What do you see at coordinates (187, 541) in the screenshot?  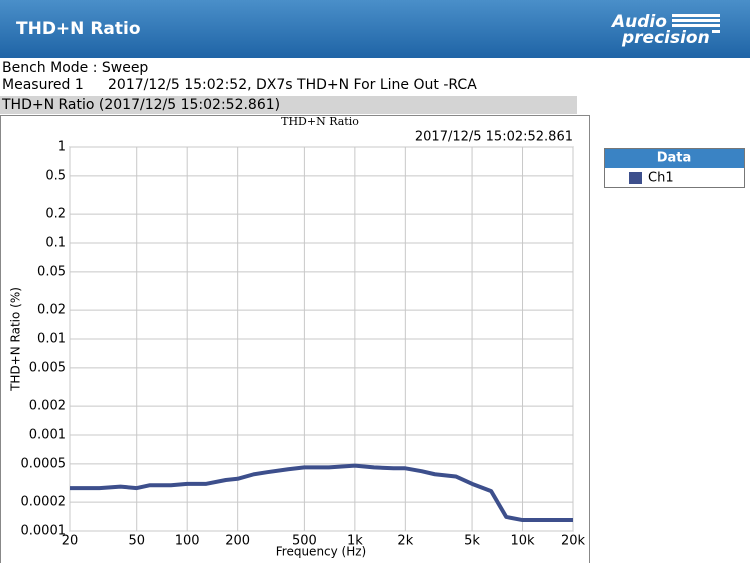 I see `x-tick-label: 100` at bounding box center [187, 541].